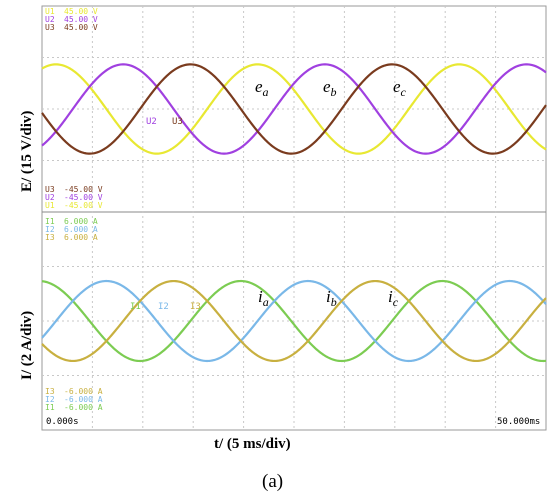  I want to click on time-end-readout: 50.000ms, so click(518, 422).